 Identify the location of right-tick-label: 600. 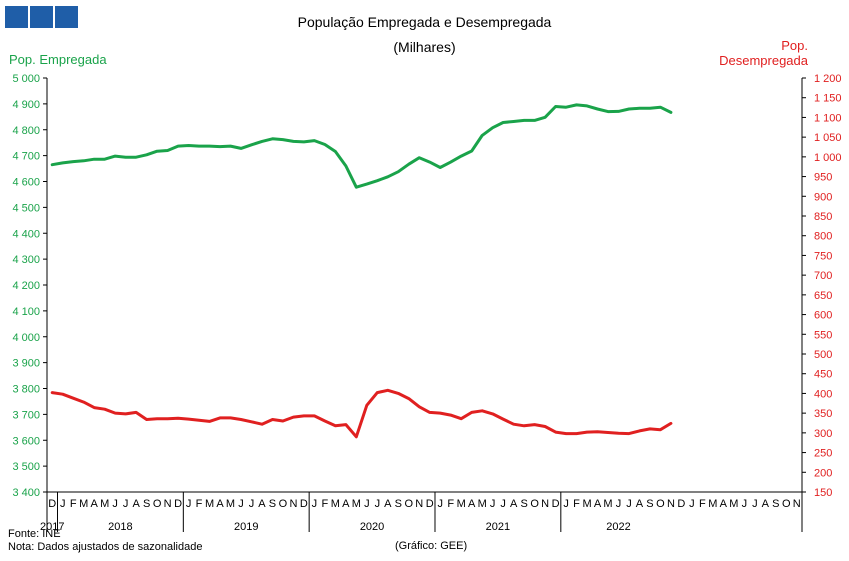
(823, 316).